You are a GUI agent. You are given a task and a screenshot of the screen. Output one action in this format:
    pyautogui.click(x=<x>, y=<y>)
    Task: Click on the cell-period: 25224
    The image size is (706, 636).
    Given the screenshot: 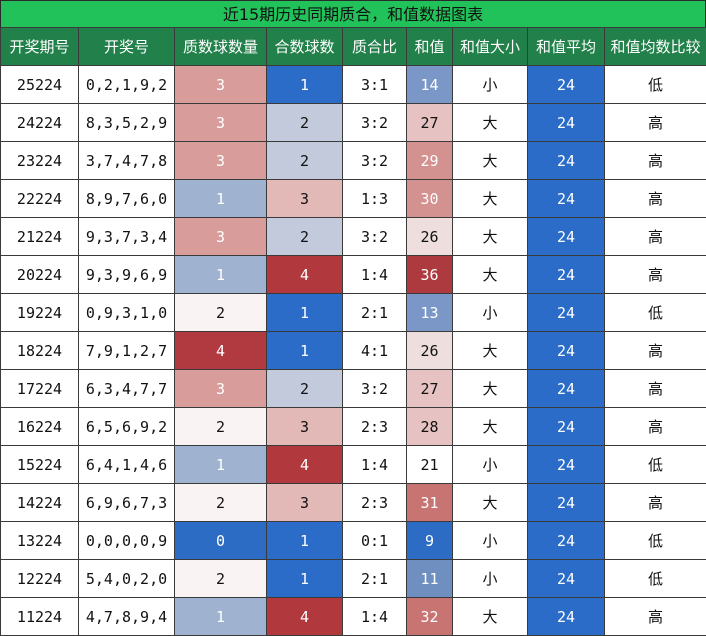 What is the action you would take?
    pyautogui.click(x=39, y=84)
    